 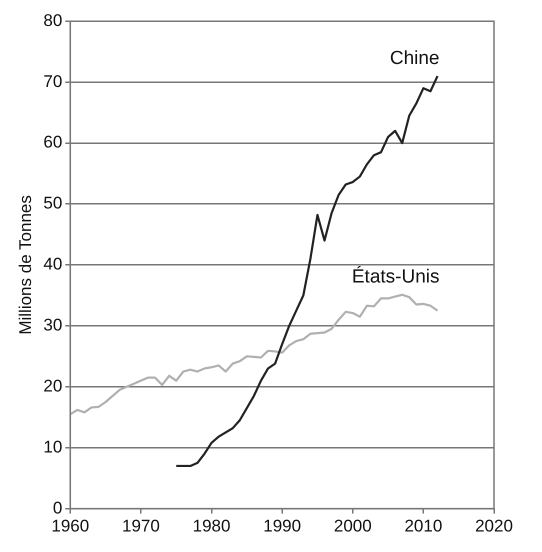 I want to click on x-tick-label: 1970, so click(x=141, y=526).